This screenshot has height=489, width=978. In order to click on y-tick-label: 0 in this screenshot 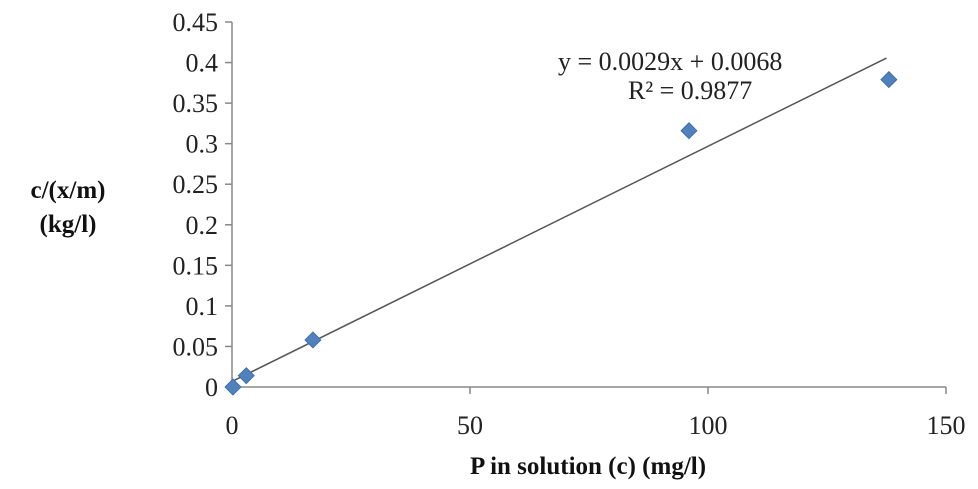, I will do `click(211, 387)`.